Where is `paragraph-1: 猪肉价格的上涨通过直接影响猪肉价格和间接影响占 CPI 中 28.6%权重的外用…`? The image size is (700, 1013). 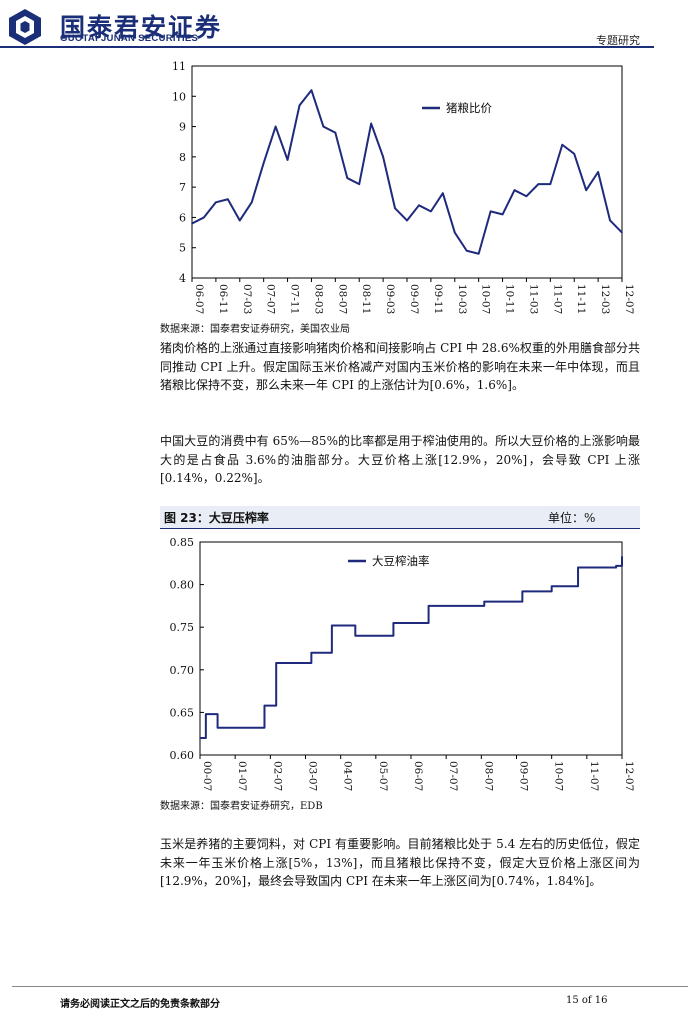
paragraph-1: 猪肉价格的上涨通过直接影响猪肉价格和间接影响占 CPI 中 28.6%权重的外用… is located at coordinates (400, 366).